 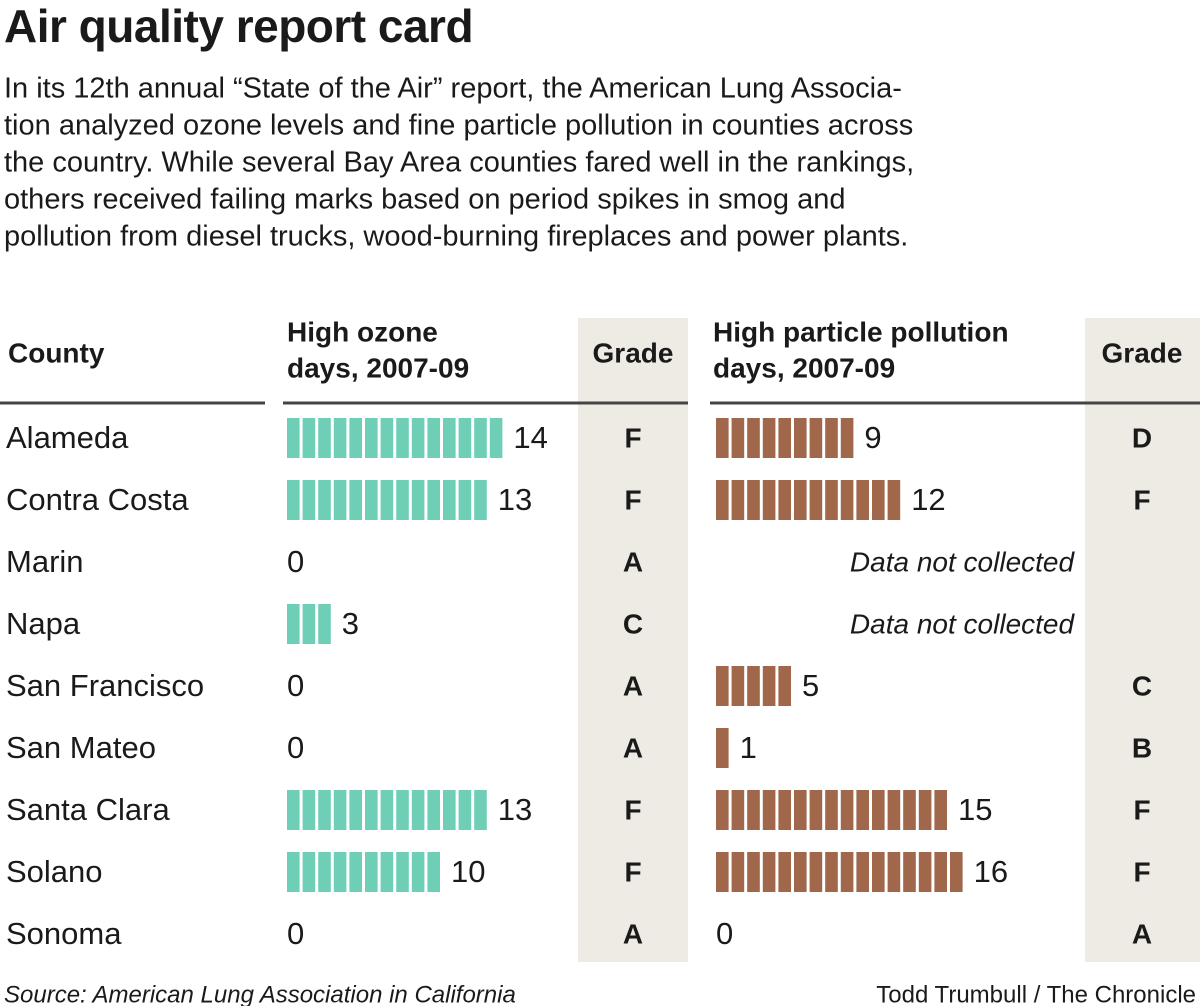 I want to click on value-label: 5, so click(x=810, y=685).